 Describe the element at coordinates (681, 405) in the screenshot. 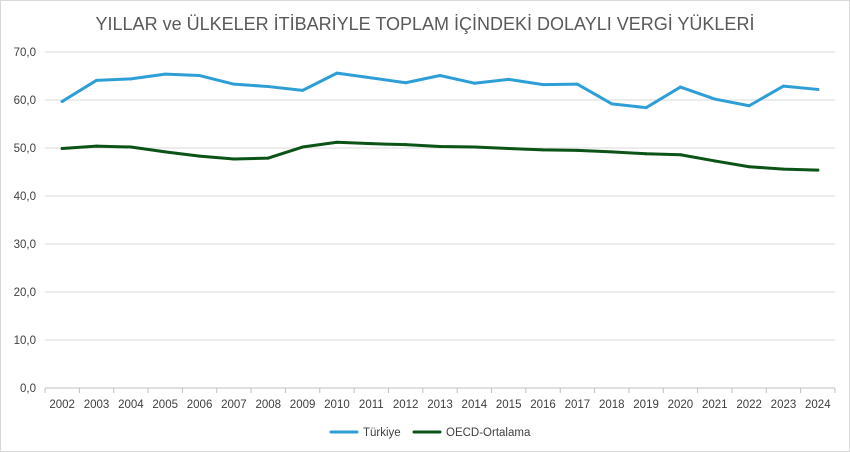

I see `x-tick-label: 2020` at that location.